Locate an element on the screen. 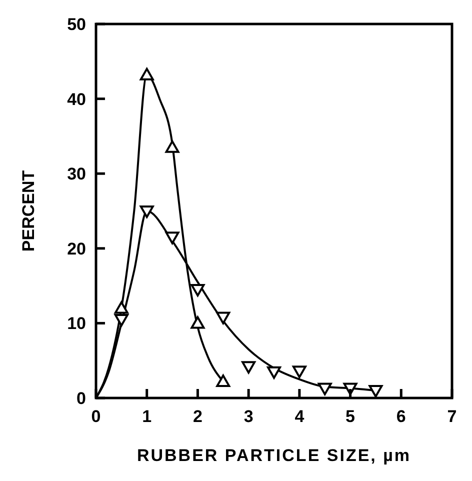 The height and width of the screenshot is (481, 472). x-tick-label: 1 is located at coordinates (147, 416).